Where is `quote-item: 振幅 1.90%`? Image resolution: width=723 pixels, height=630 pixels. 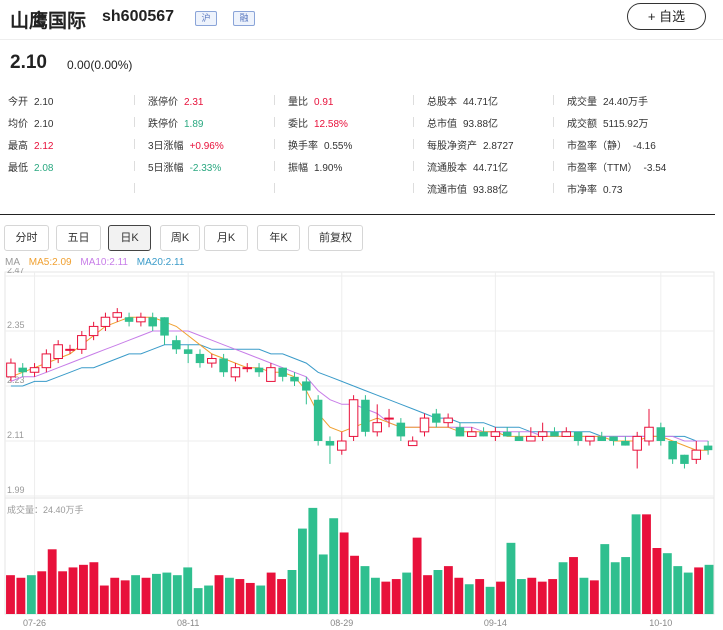 quote-item: 振幅 1.90% is located at coordinates (315, 166).